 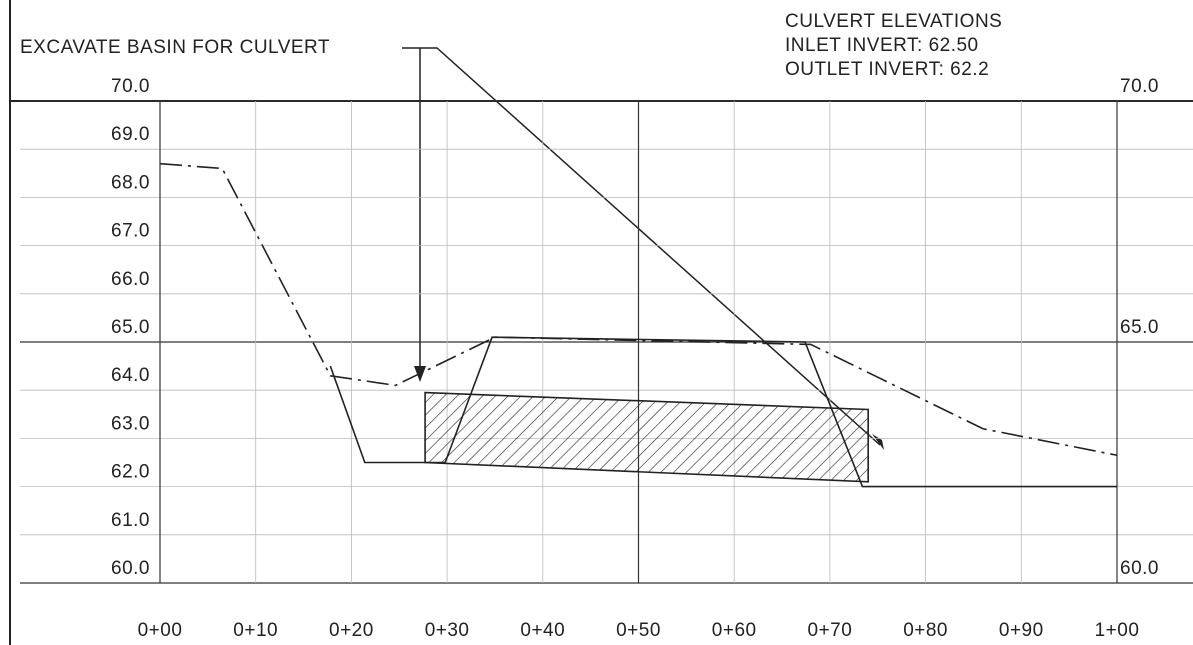 I want to click on y-tick-label: 65.0, so click(x=130, y=327).